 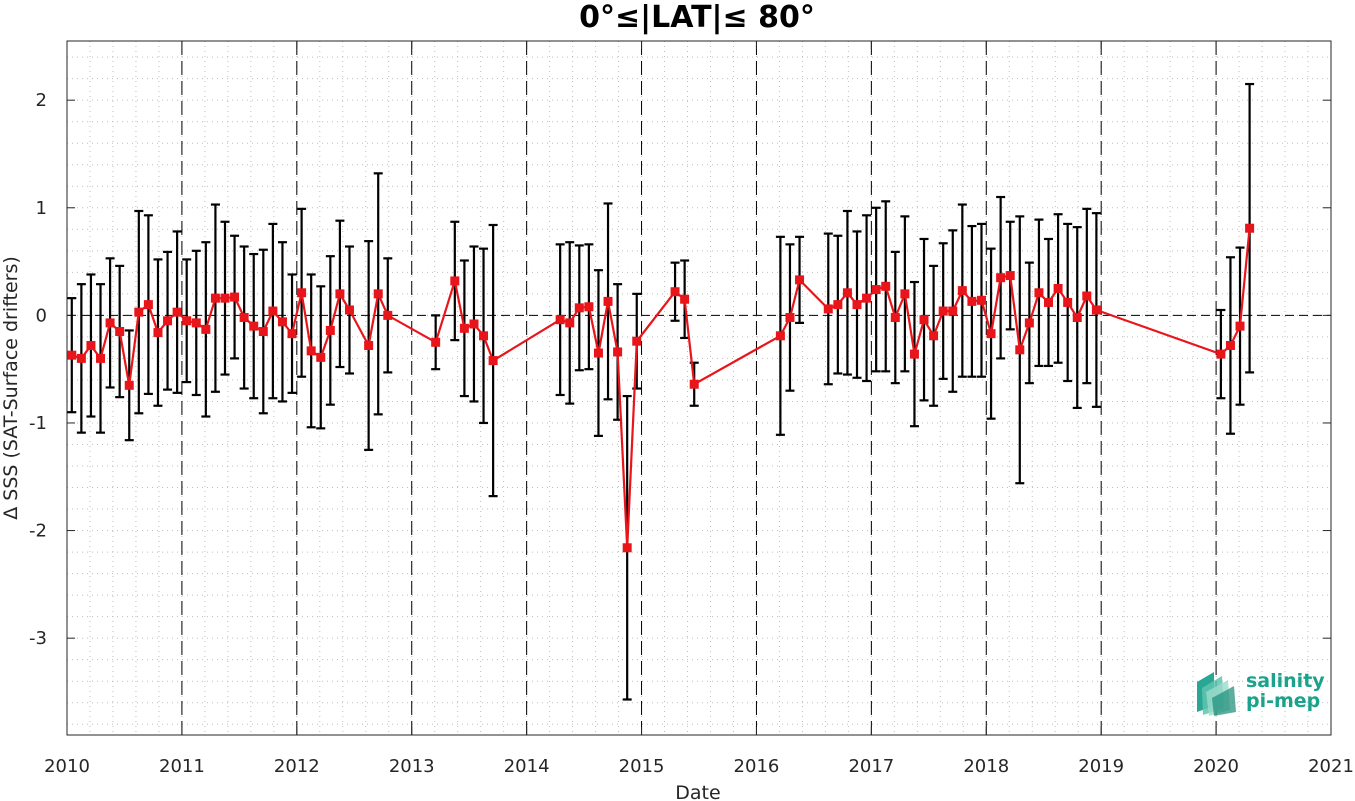 What do you see at coordinates (11, 388) in the screenshot?
I see `y-axis-label: Δ SSS (SAT-Surface drifters)` at bounding box center [11, 388].